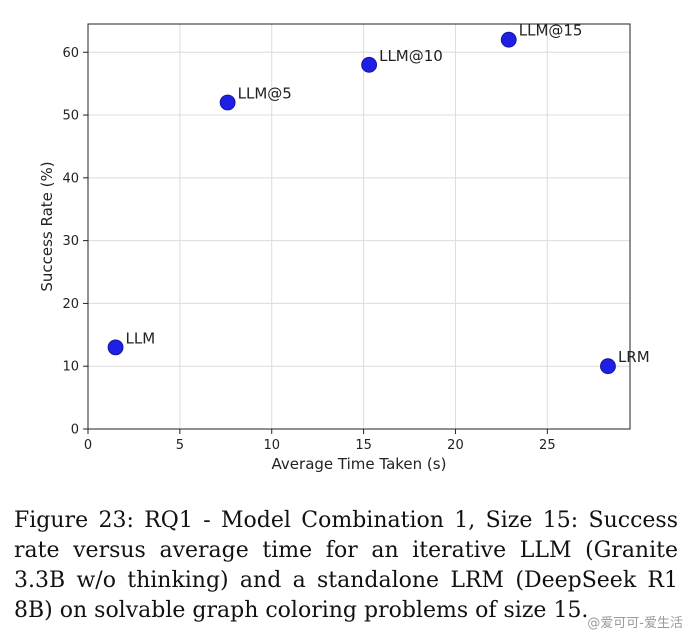 Image resolution: width=691 pixels, height=637 pixels. Describe the element at coordinates (271, 445) in the screenshot. I see `x-tick-label: 10` at that location.